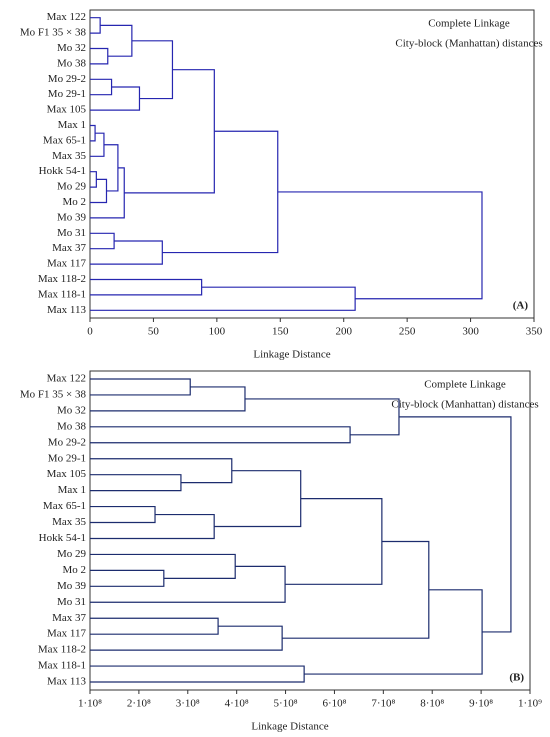 This screenshot has height=737, width=550. Describe the element at coordinates (71, 233) in the screenshot. I see `leaf-label: Mo 31` at that location.